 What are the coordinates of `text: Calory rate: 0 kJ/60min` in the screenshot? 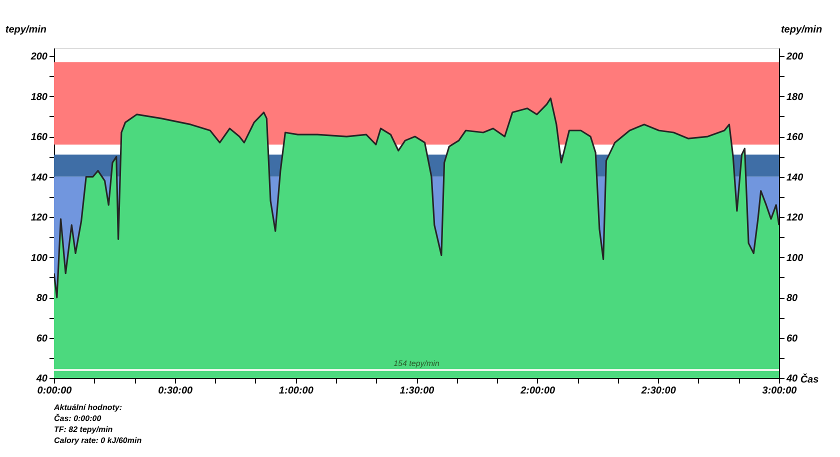 It's located at (98, 440).